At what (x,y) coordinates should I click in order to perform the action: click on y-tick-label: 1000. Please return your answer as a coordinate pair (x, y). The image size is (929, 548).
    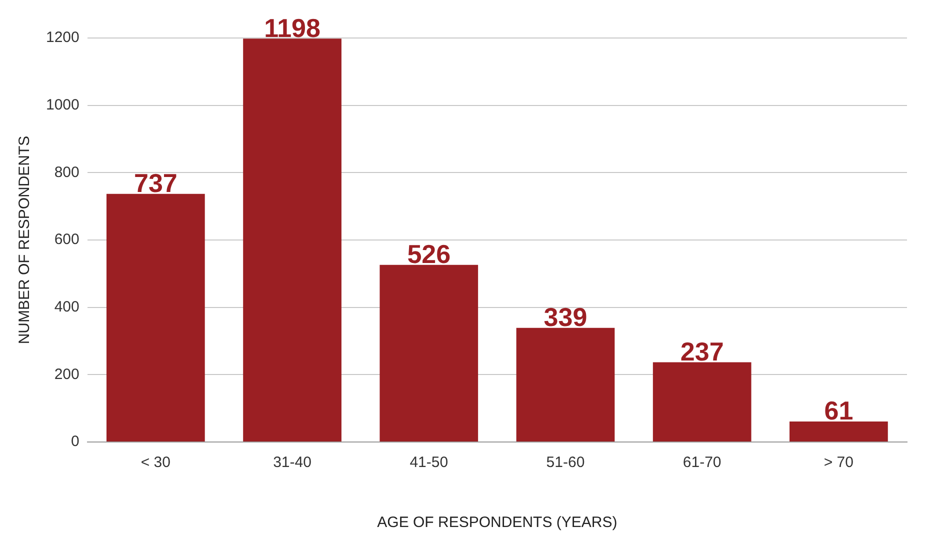
    Looking at the image, I should click on (63, 105).